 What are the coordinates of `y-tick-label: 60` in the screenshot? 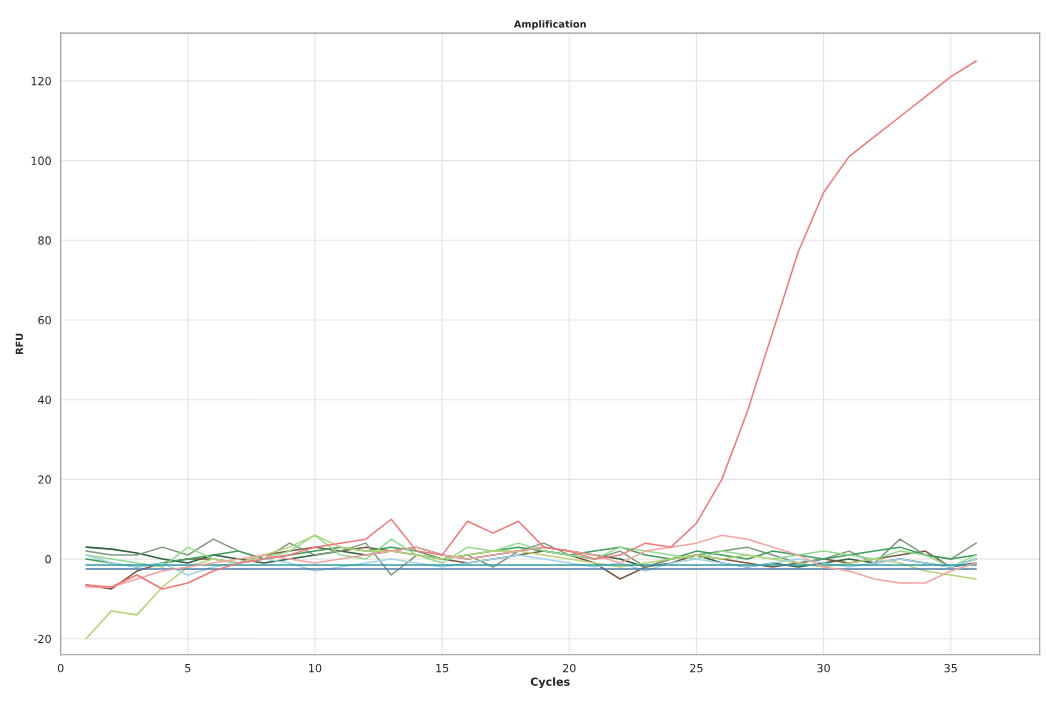 It's located at (44, 320).